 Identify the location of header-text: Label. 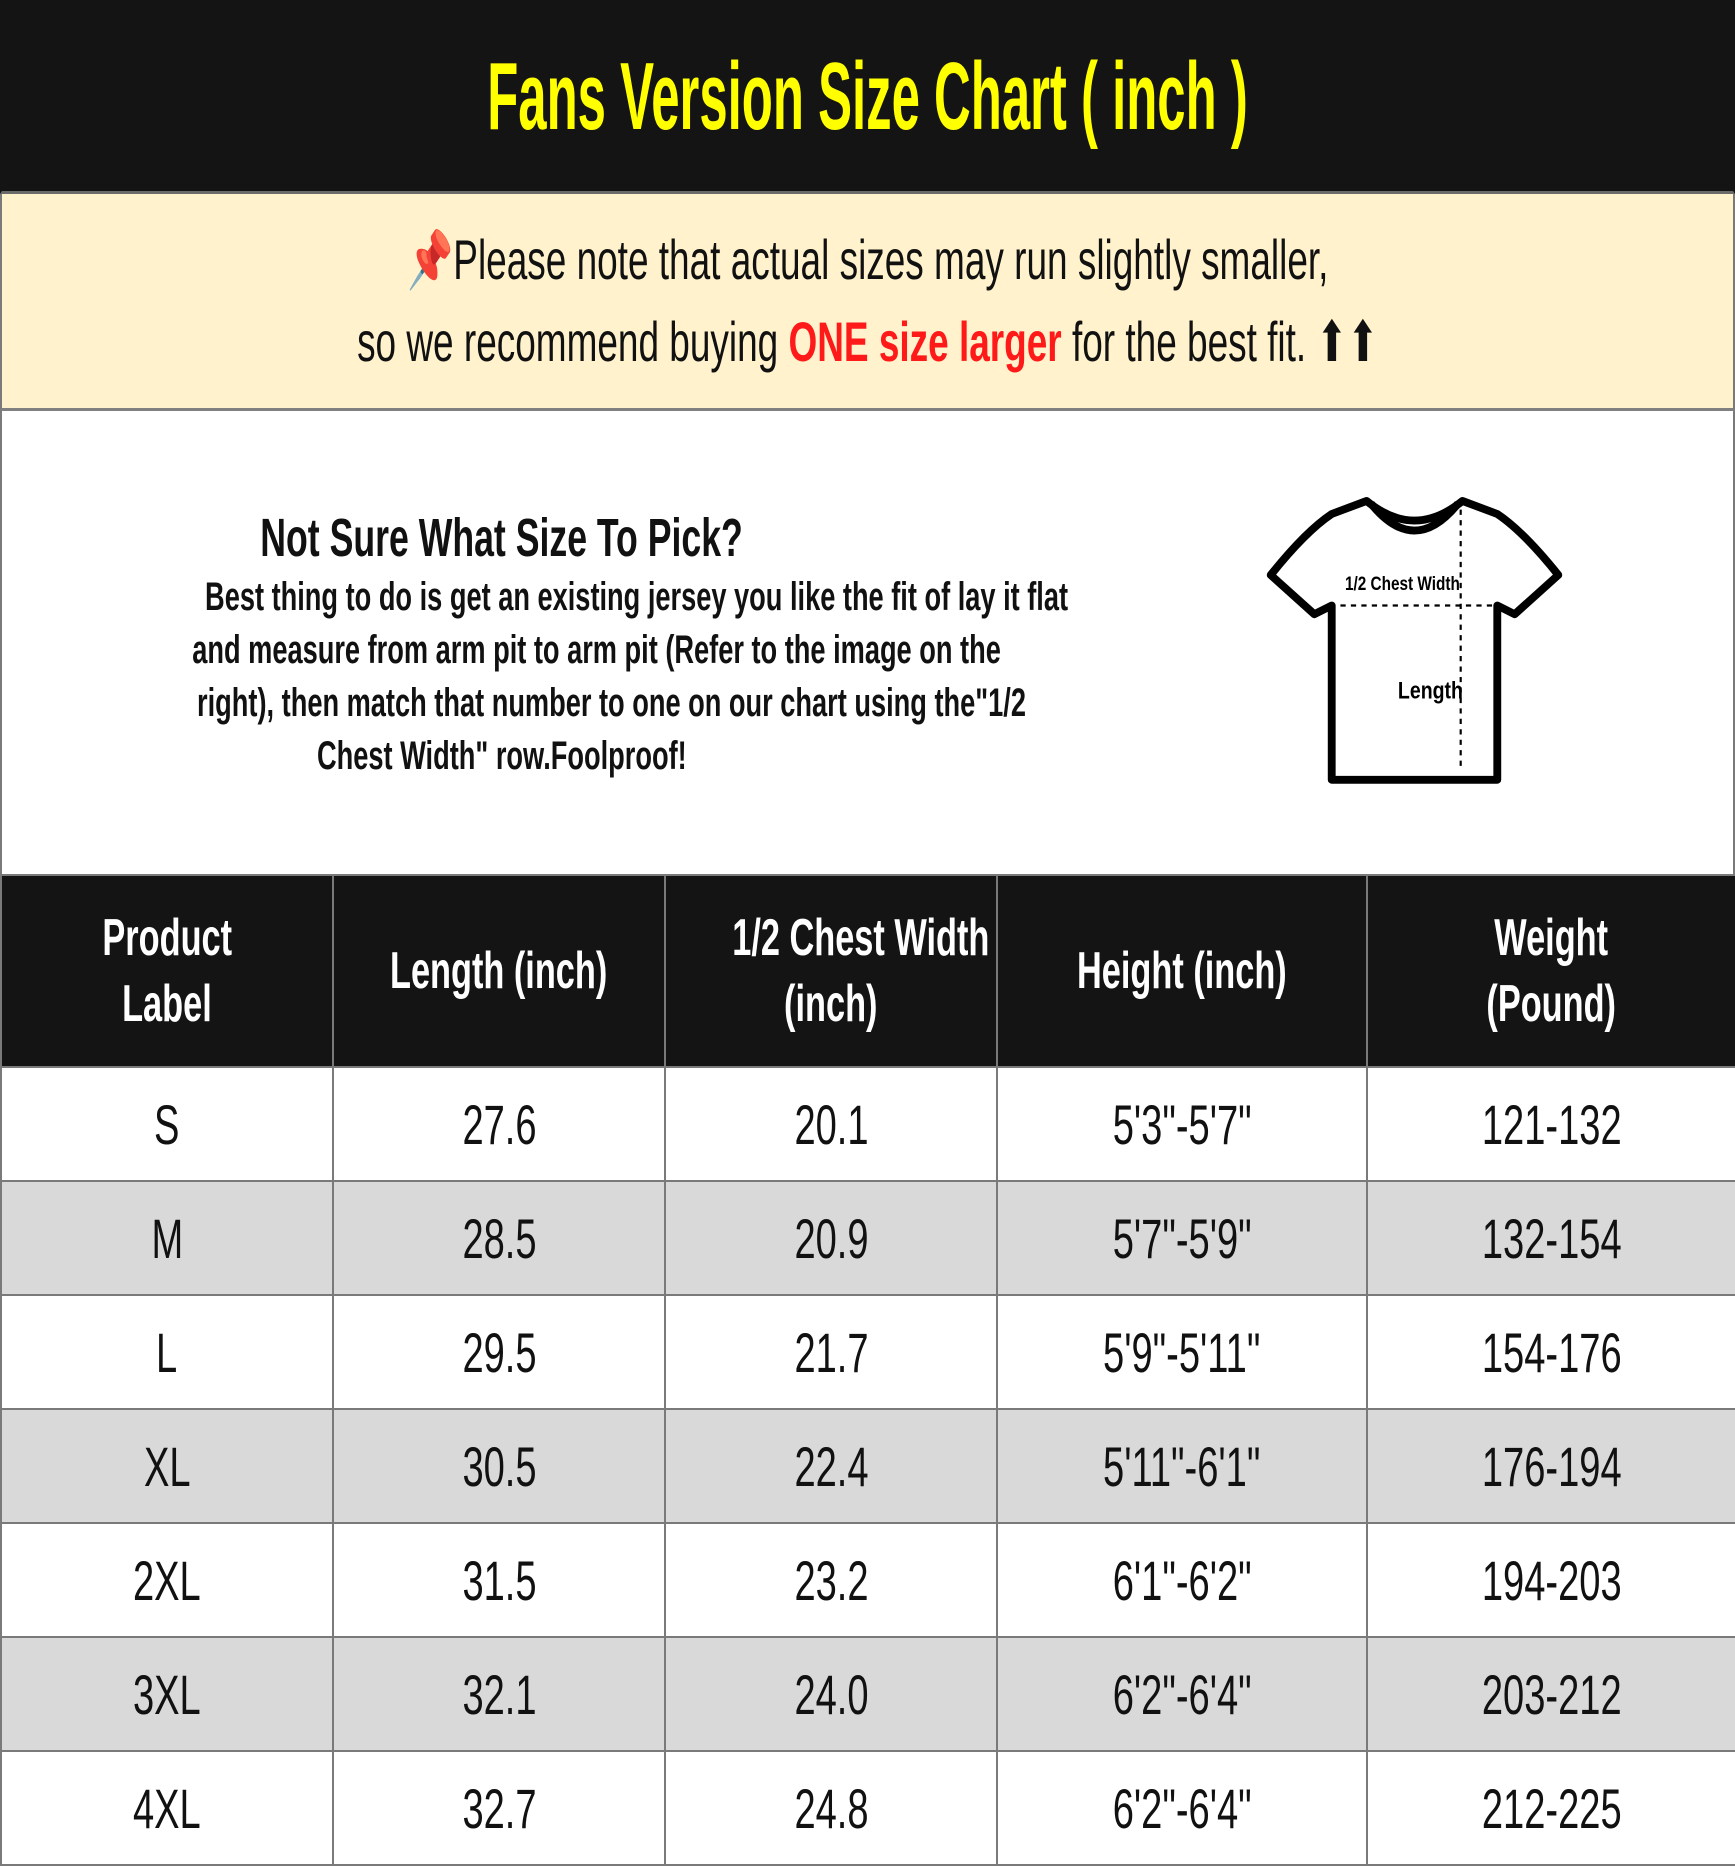
(167, 1004).